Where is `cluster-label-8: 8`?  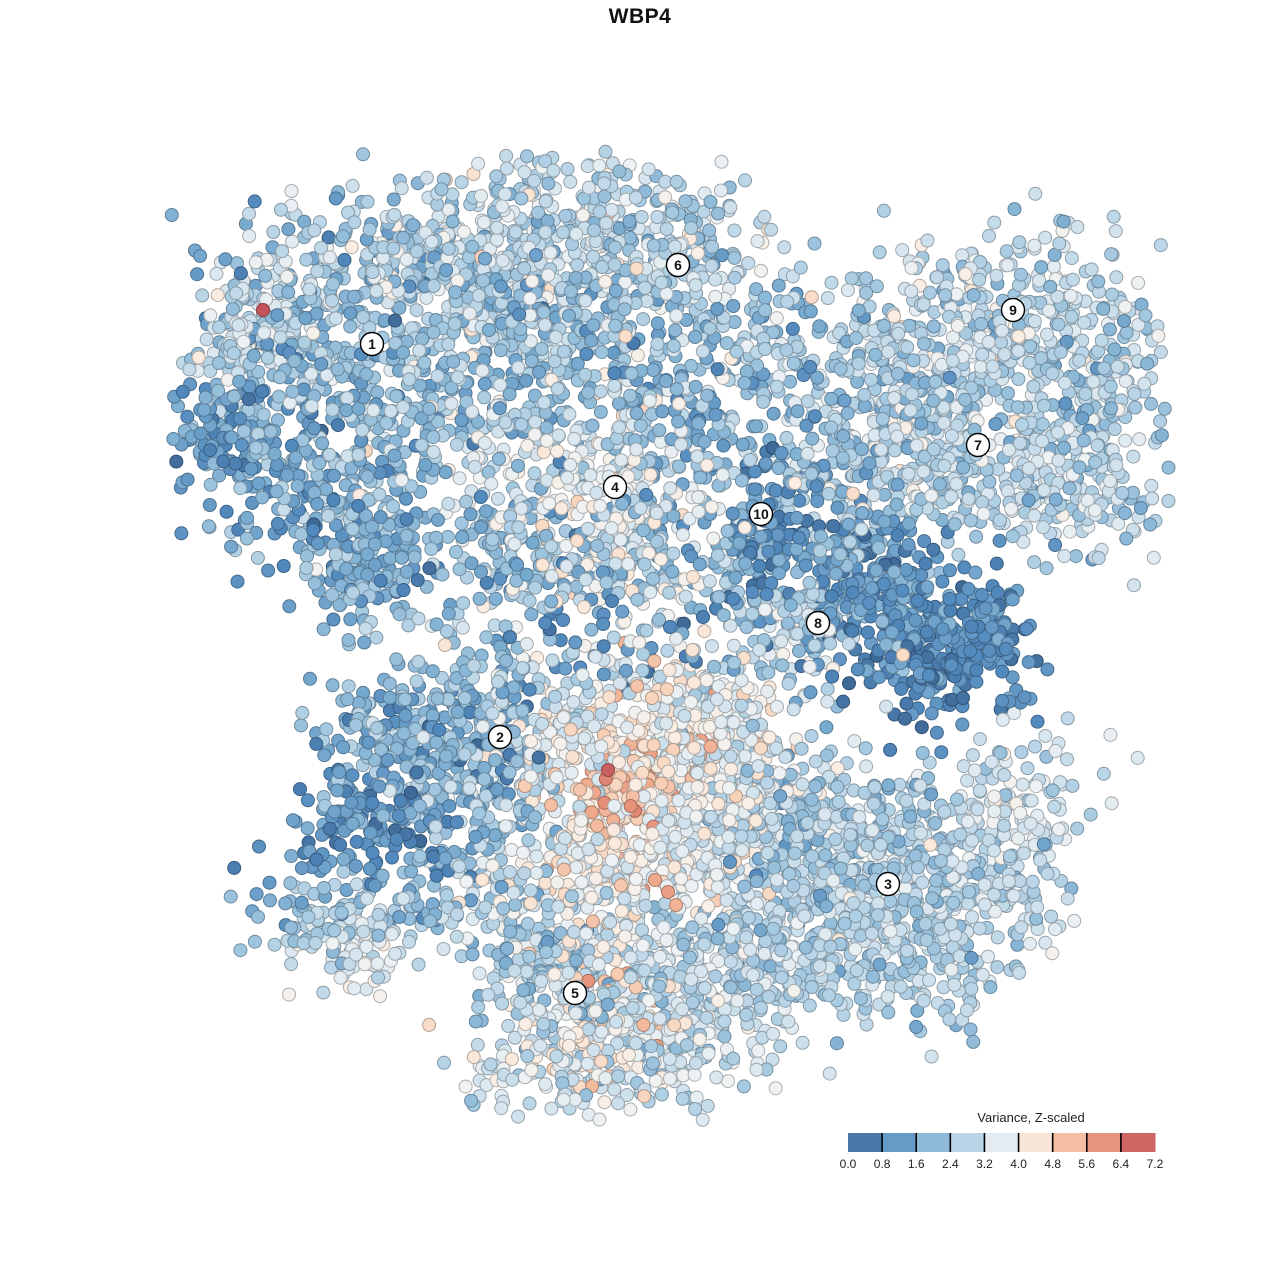 cluster-label-8: 8 is located at coordinates (818, 623).